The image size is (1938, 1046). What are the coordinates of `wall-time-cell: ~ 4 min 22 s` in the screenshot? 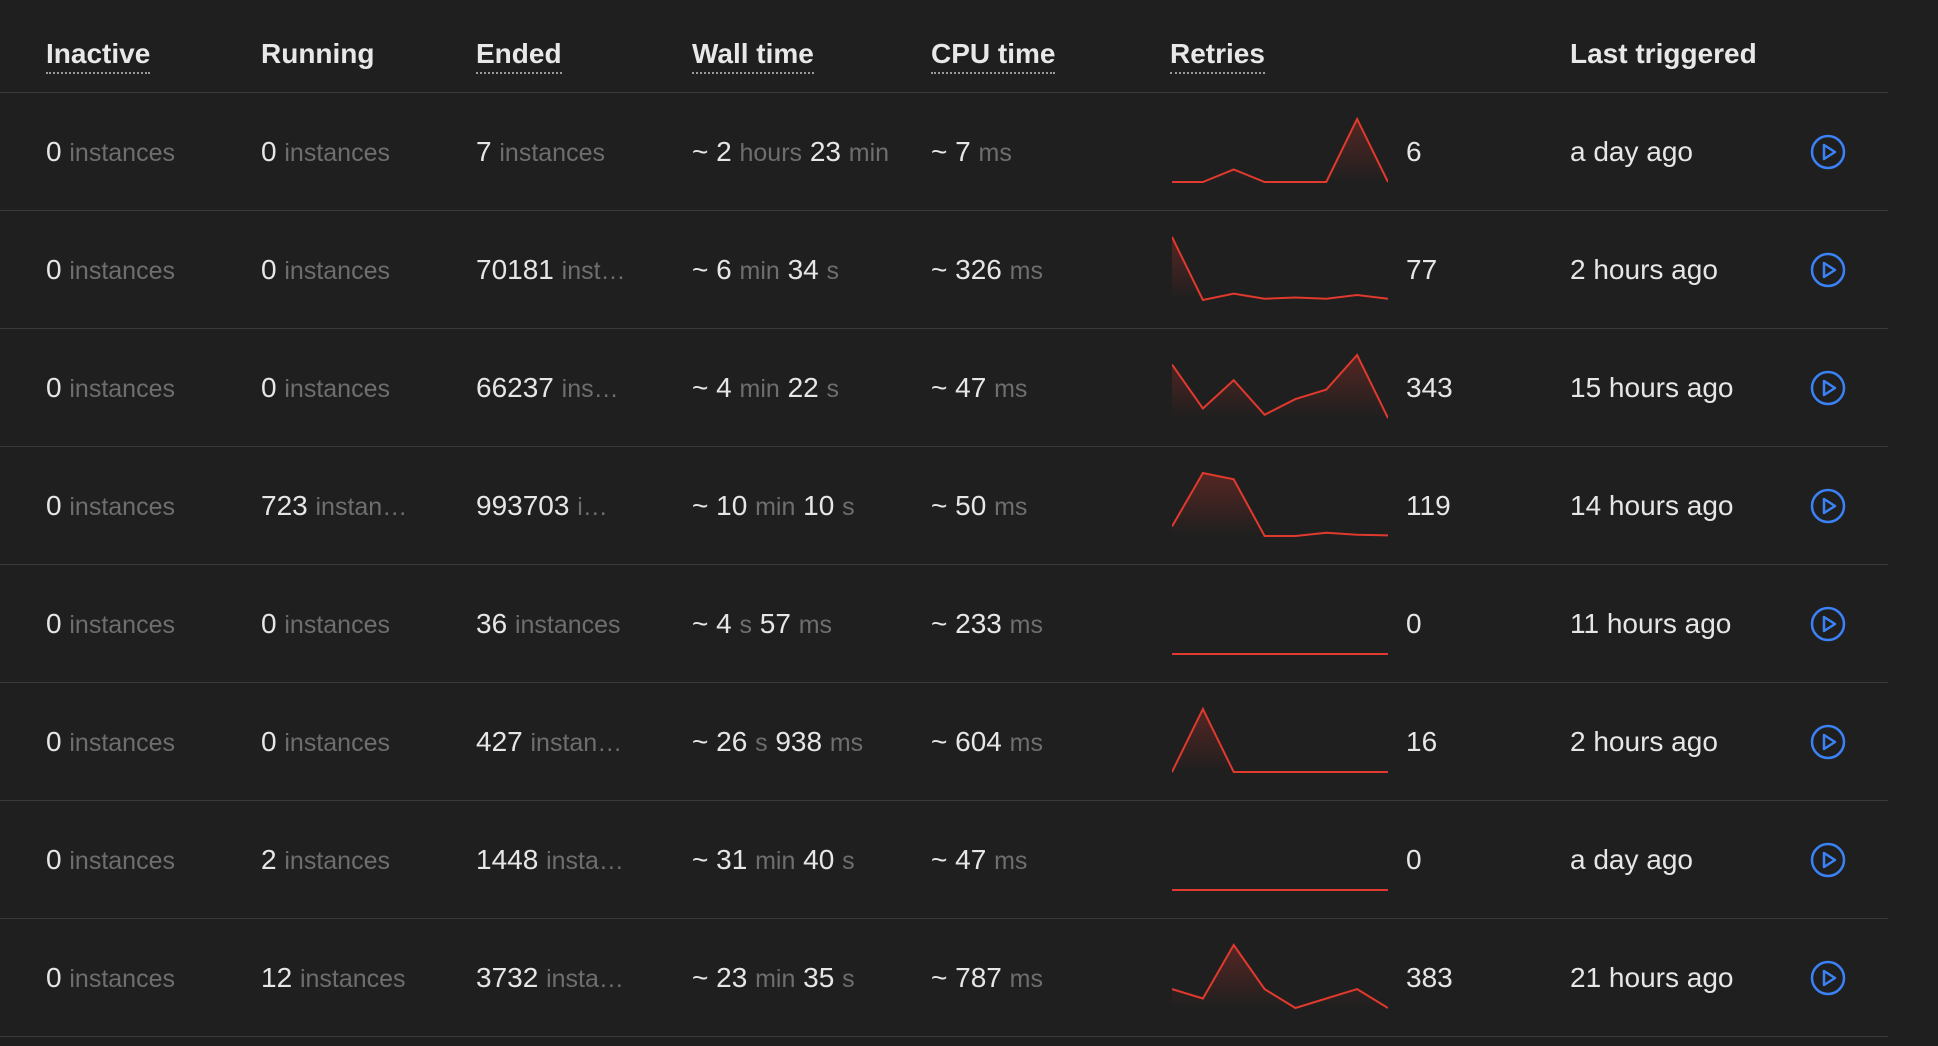 It's located at (807, 387).